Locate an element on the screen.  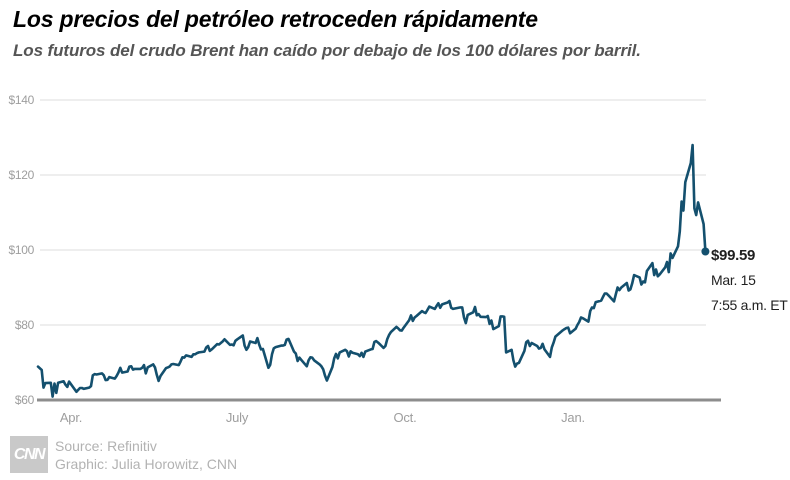
y-axis-label: $120 is located at coordinates (21, 175).